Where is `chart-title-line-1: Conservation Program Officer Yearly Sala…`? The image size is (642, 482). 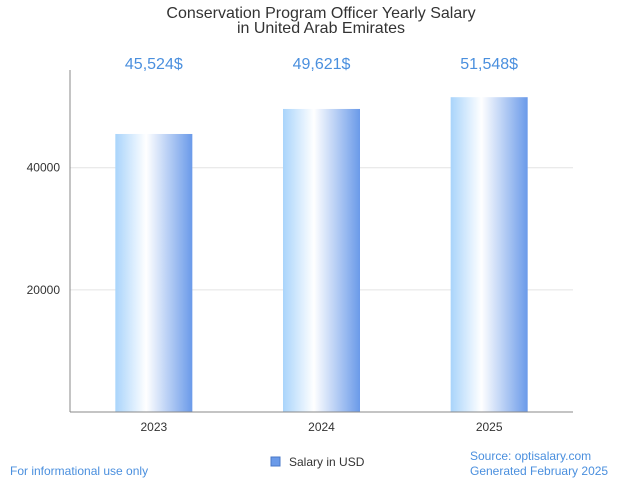 chart-title-line-1: Conservation Program Officer Yearly Sala… is located at coordinates (320, 13).